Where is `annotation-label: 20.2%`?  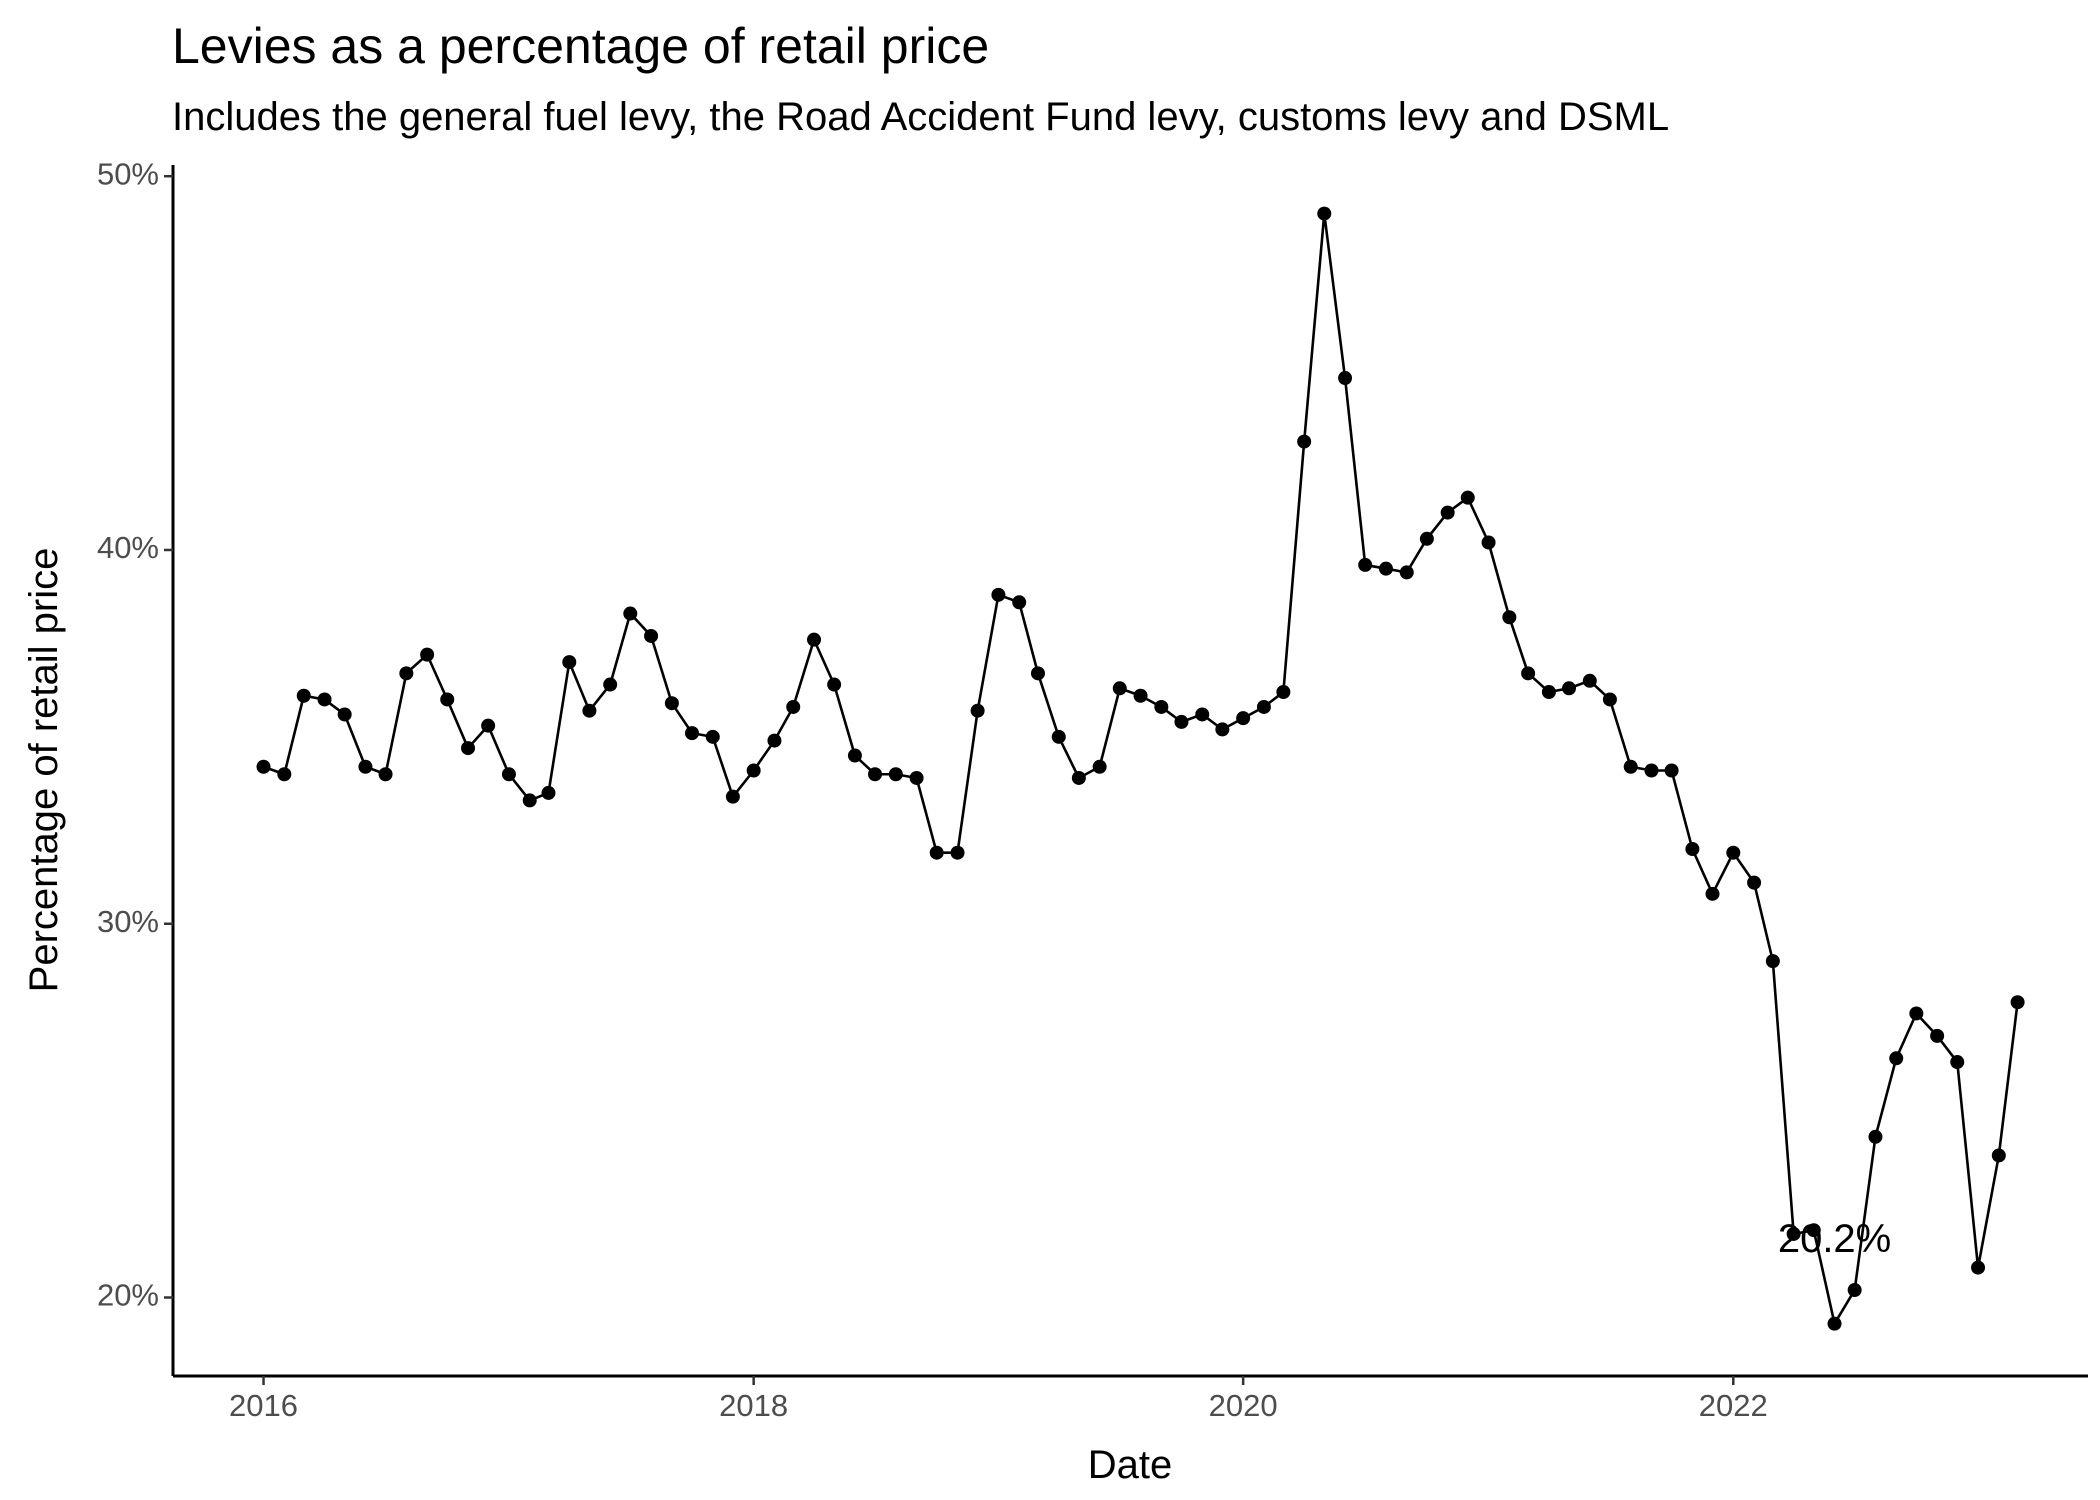 annotation-label: 20.2% is located at coordinates (1834, 1239).